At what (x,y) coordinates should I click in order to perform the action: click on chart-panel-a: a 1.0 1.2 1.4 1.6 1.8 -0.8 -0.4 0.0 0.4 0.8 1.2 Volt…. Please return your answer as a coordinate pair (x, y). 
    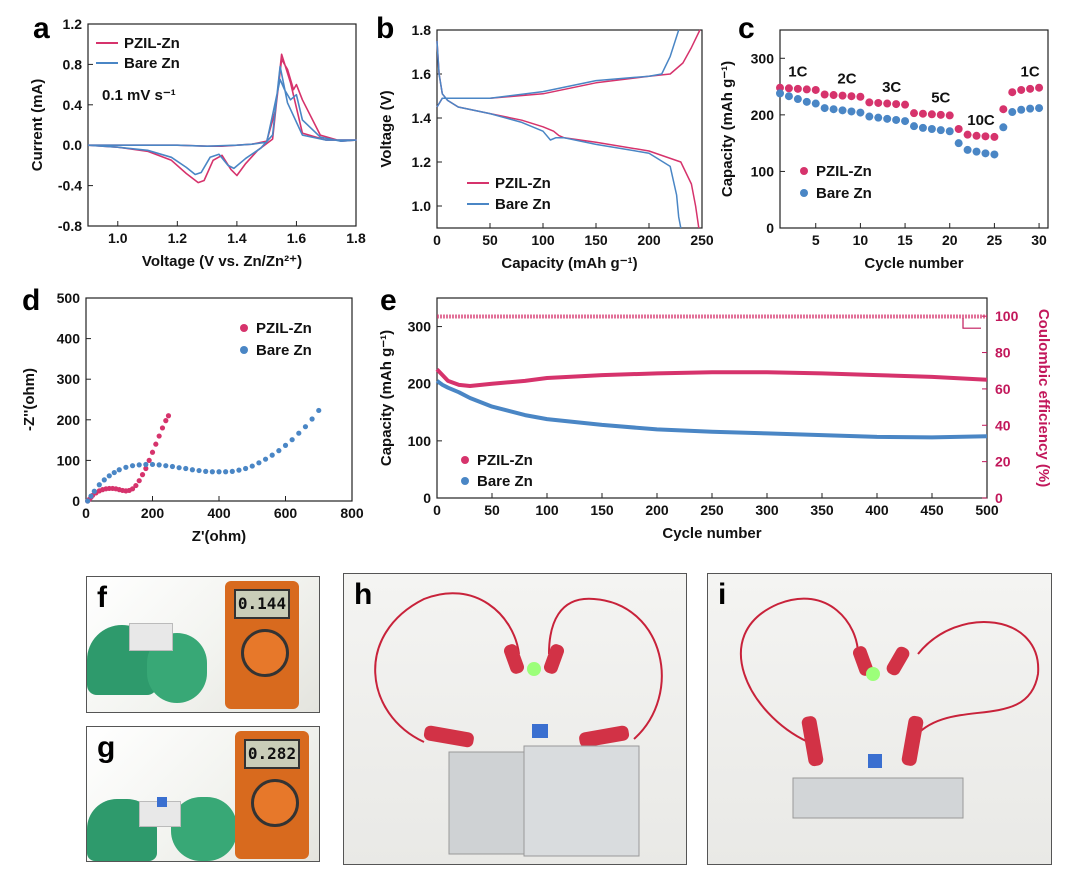
    Looking at the image, I should click on (197, 141).